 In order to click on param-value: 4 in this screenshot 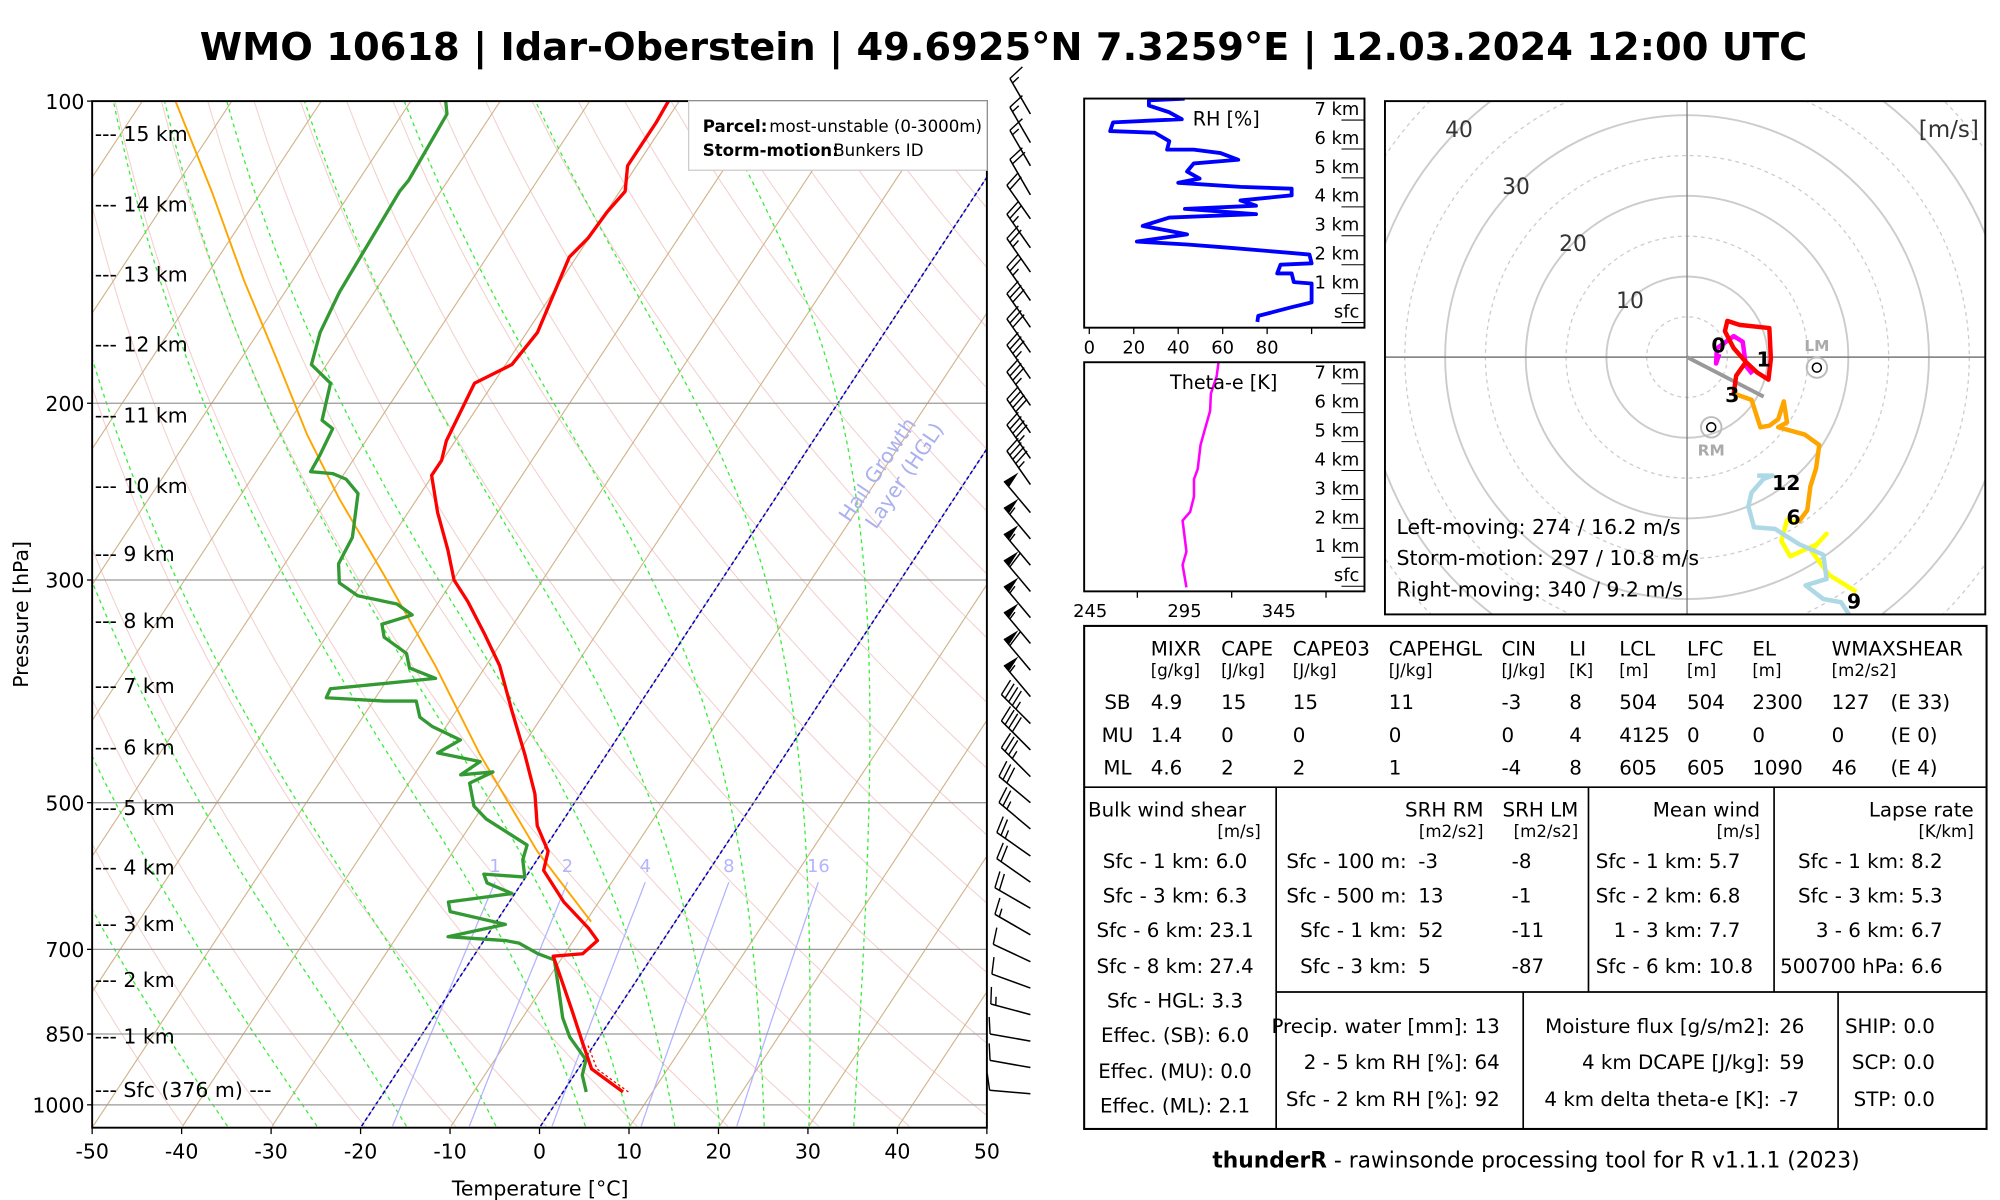, I will do `click(1575, 735)`.